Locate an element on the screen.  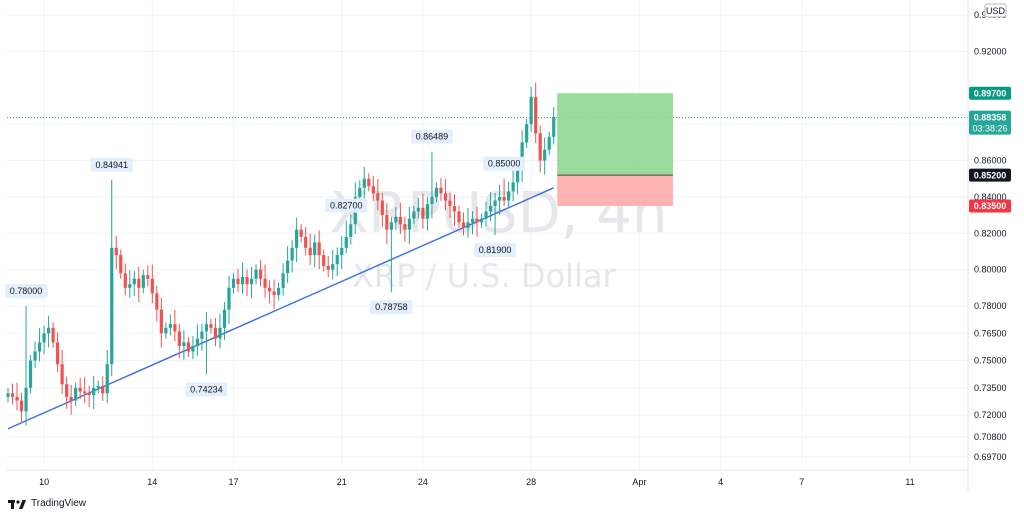
x-tick-label: 17 is located at coordinates (233, 482).